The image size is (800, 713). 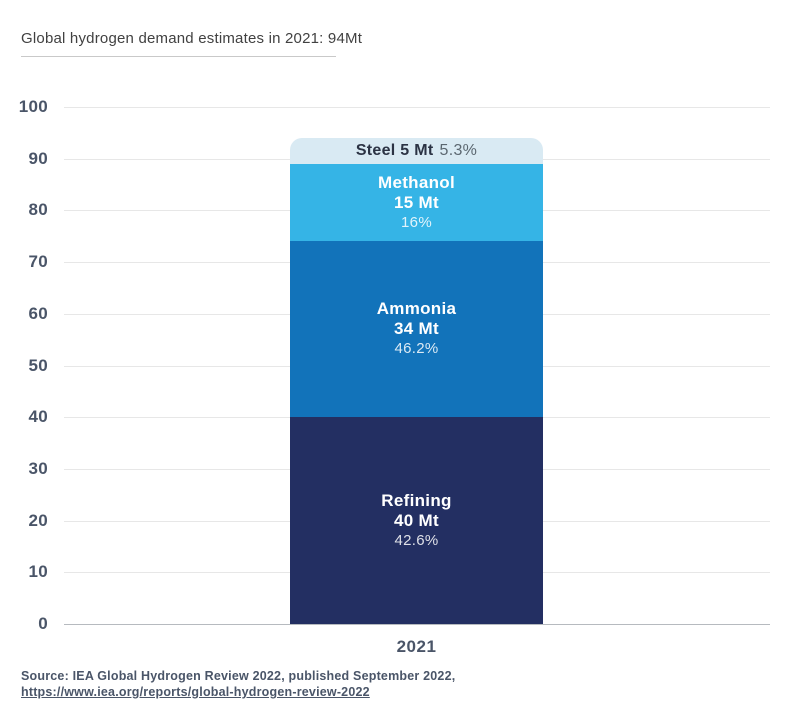 What do you see at coordinates (38, 468) in the screenshot?
I see `y-tick-label-30: 30` at bounding box center [38, 468].